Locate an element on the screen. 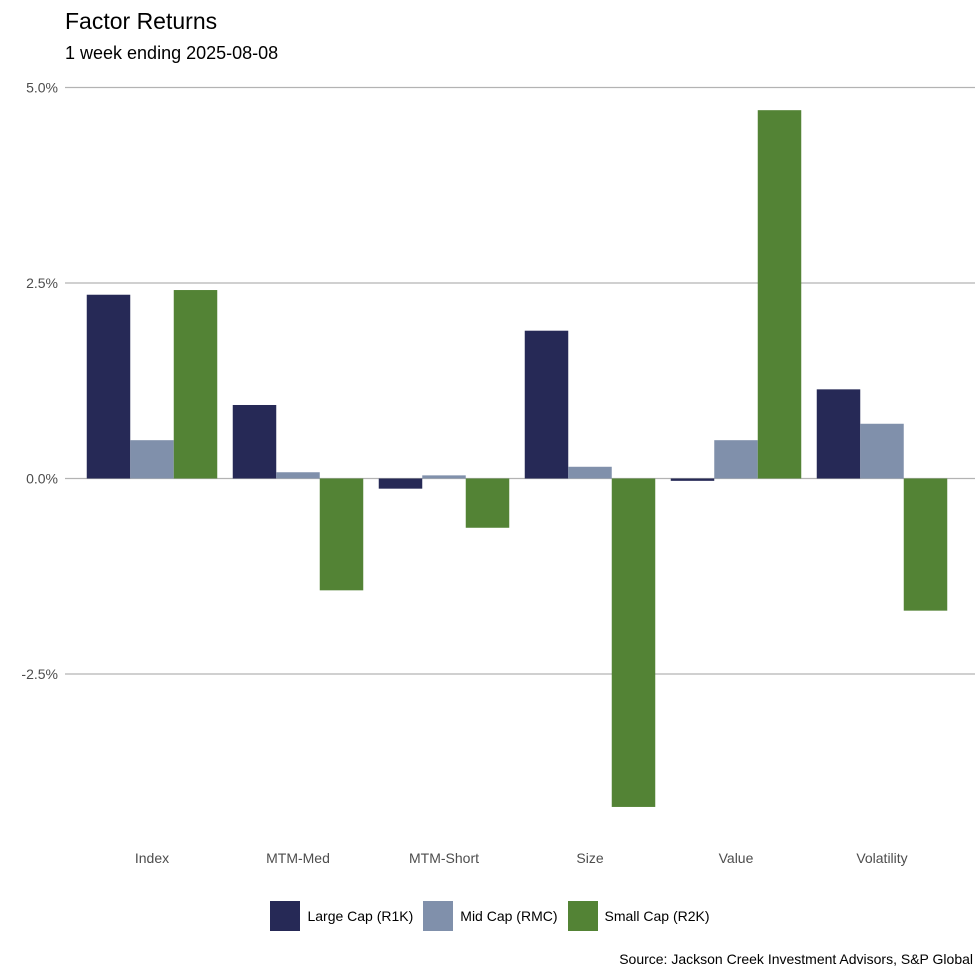 The width and height of the screenshot is (980, 980). x-axis: Index MTM-Med MTM-Short Size Value Volatility is located at coordinates (521, 858).